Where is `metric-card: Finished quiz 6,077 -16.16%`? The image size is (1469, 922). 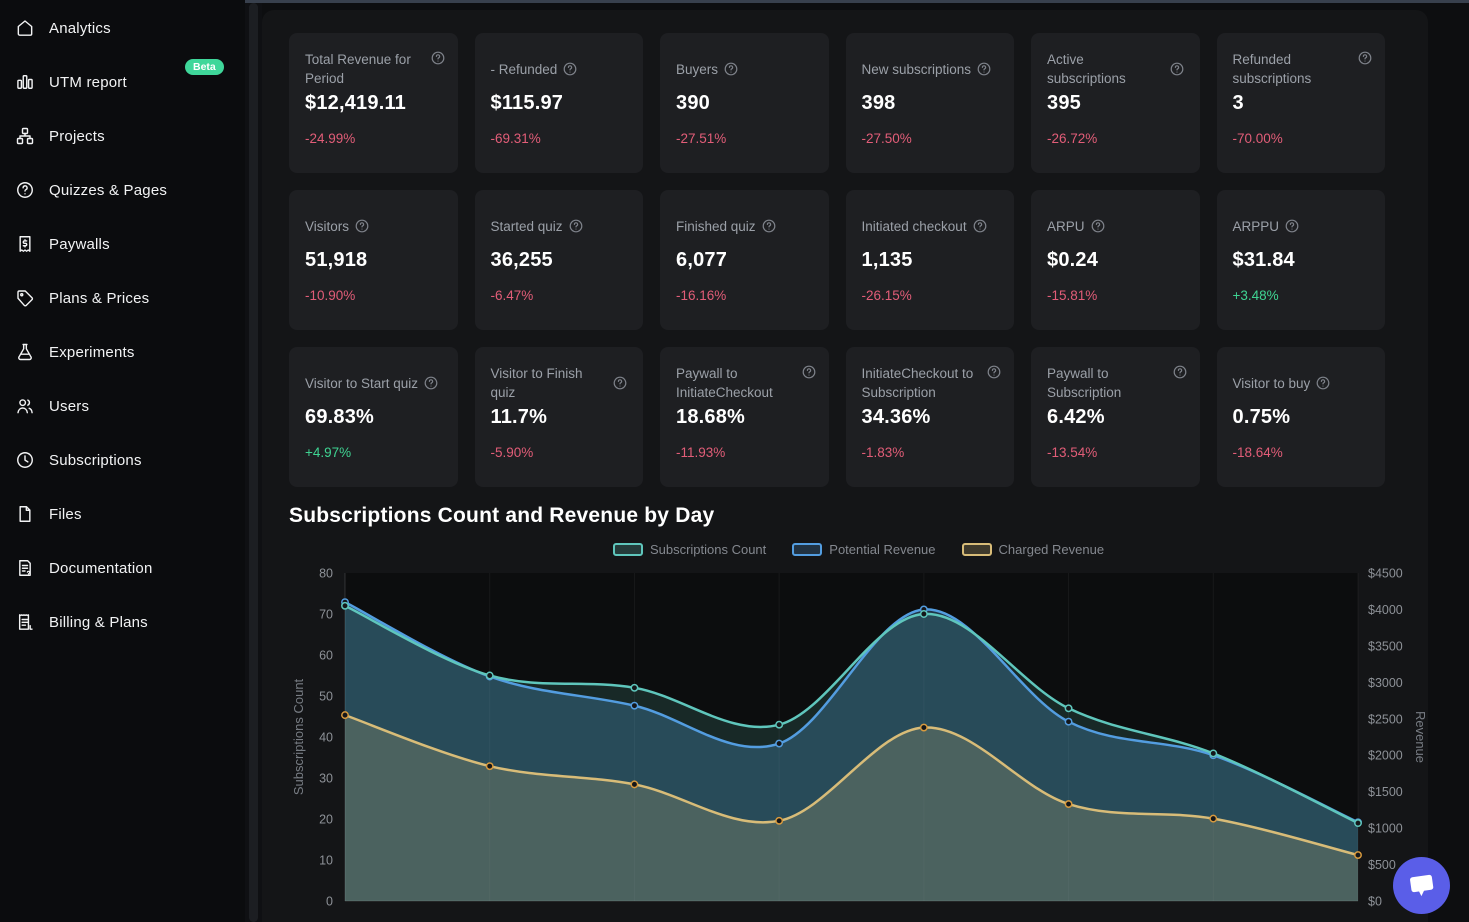 metric-card: Finished quiz 6,077 -16.16% is located at coordinates (744, 260).